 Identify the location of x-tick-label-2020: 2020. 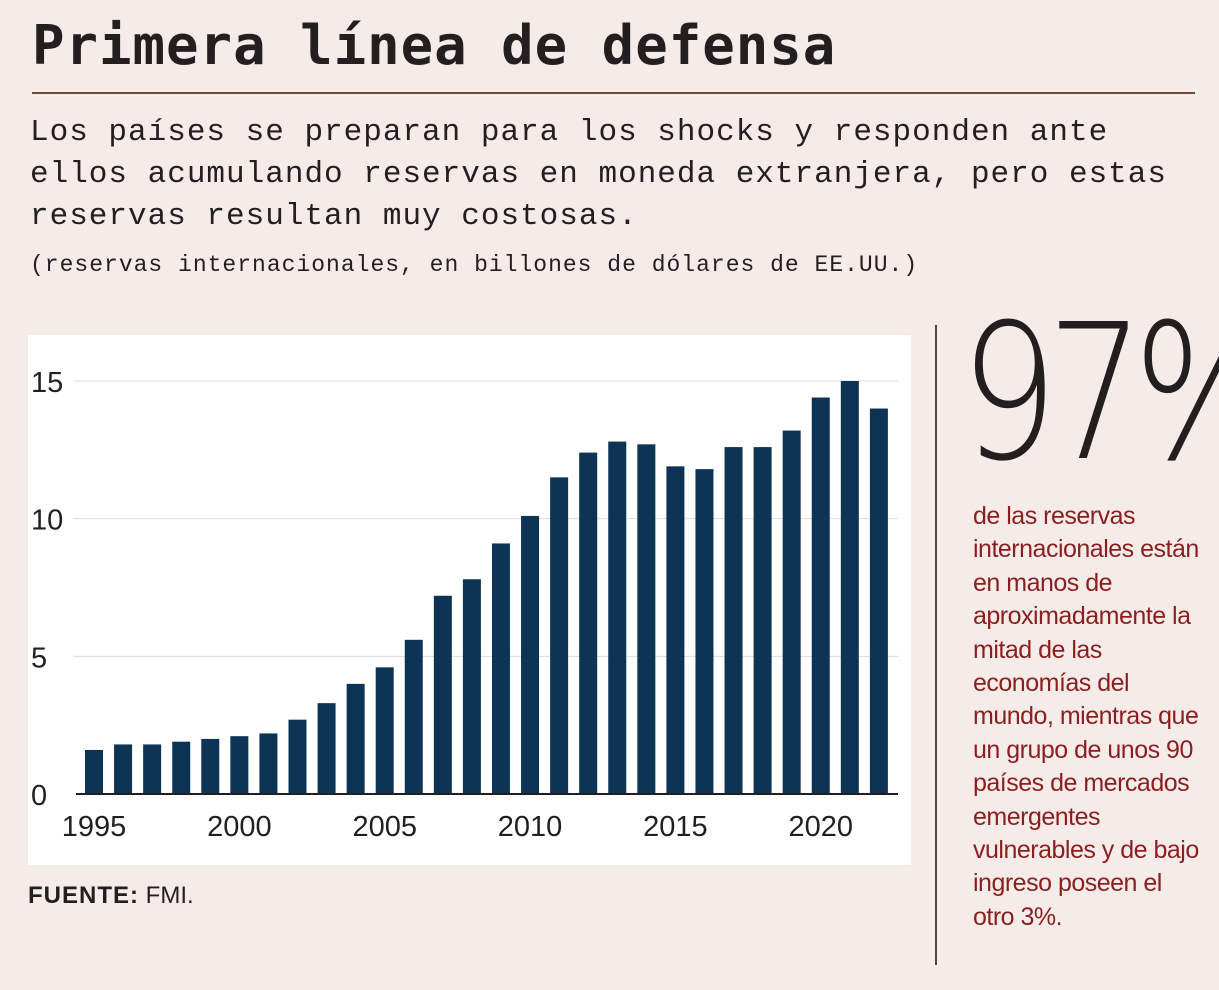
(820, 827).